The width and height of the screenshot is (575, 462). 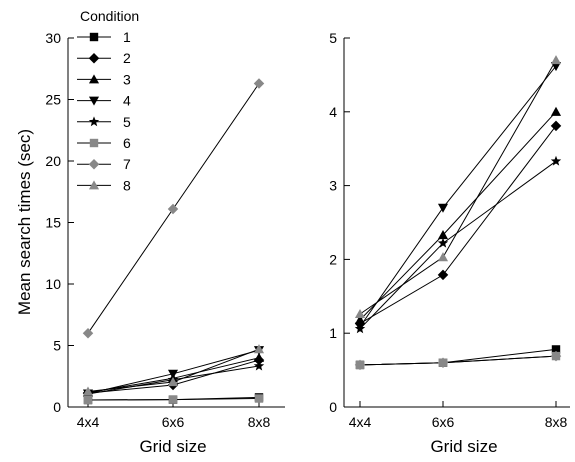 I want to click on legend-title: Condition, so click(x=109, y=16).